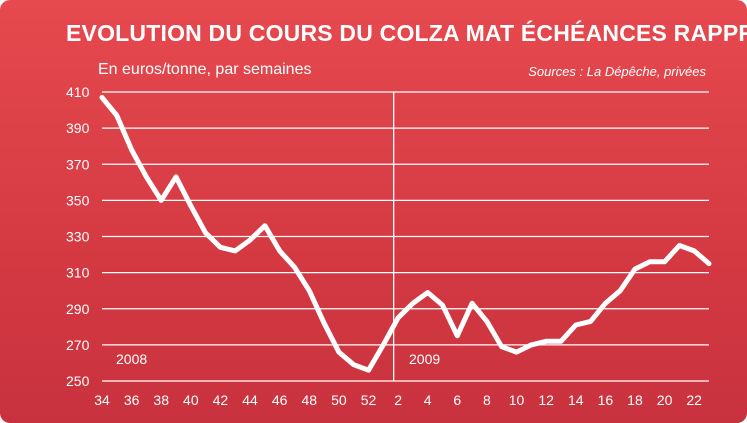 Image resolution: width=747 pixels, height=423 pixels. Describe the element at coordinates (606, 400) in the screenshot. I see `x-tick-label: 16` at that location.